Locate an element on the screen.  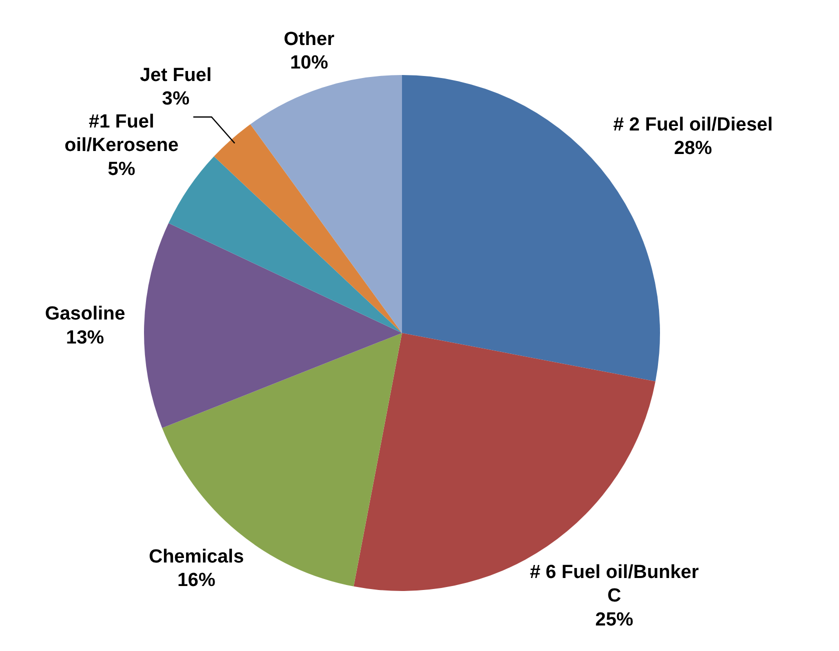
slice-label: Other is located at coordinates (310, 39).